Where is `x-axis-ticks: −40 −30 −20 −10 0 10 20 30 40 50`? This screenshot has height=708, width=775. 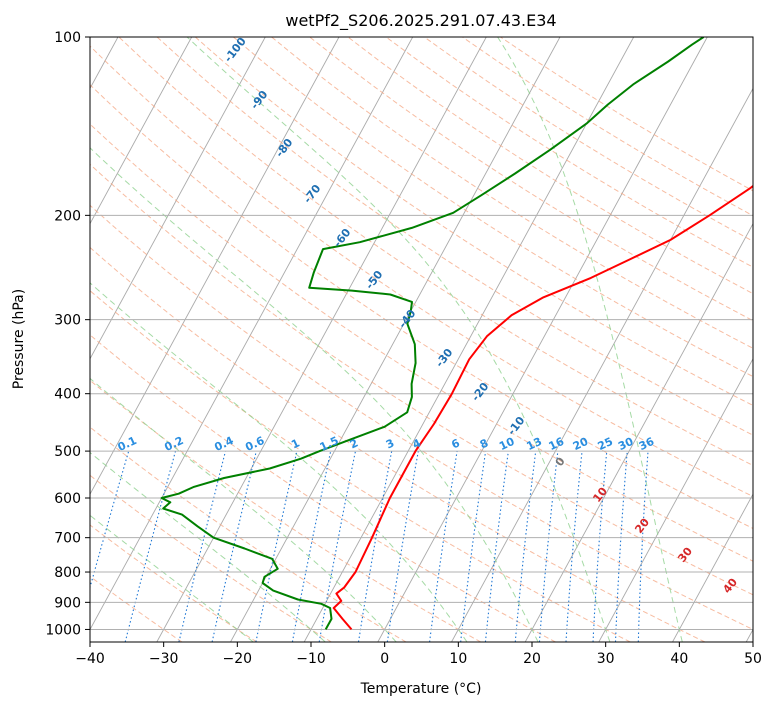 x-axis-ticks: −40 −30 −20 −10 0 10 20 30 40 50 is located at coordinates (418, 654).